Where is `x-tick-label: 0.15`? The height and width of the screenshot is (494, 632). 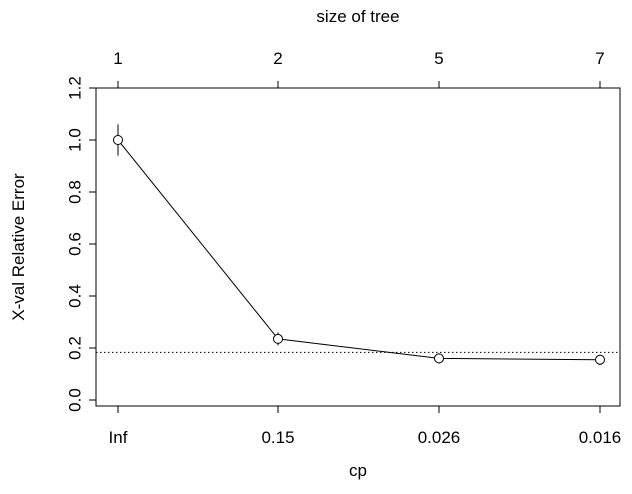 x-tick-label: 0.15 is located at coordinates (277, 437).